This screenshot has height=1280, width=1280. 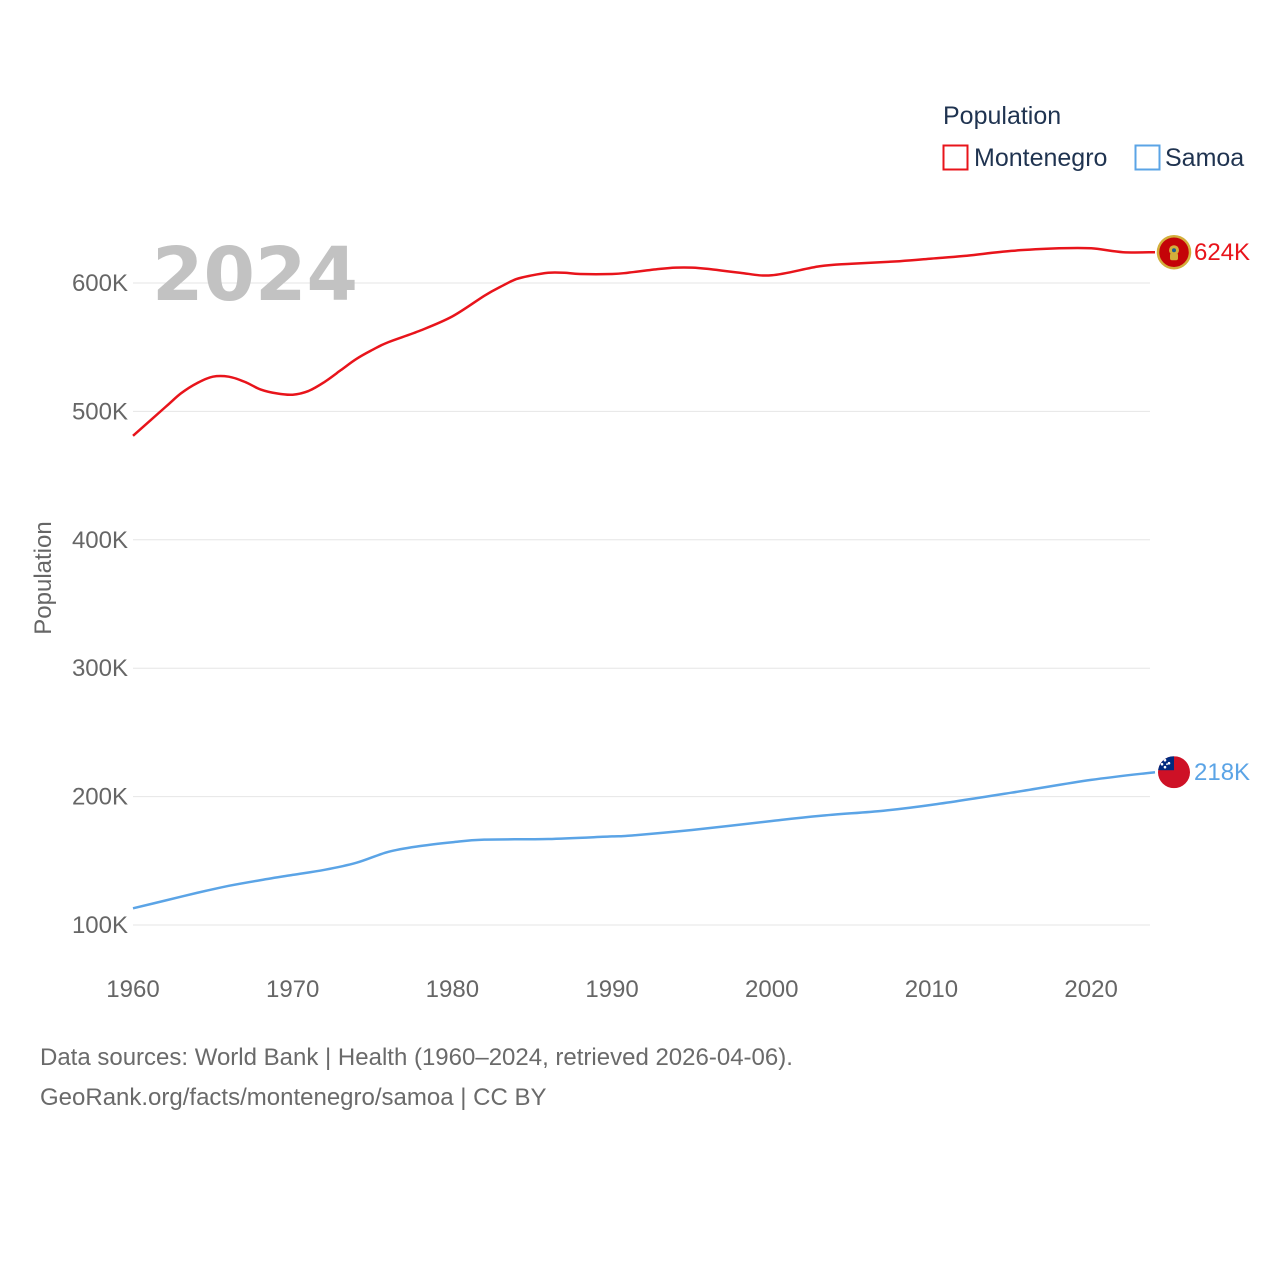 What do you see at coordinates (1204, 158) in the screenshot?
I see `legend-label-samoa: Samoa` at bounding box center [1204, 158].